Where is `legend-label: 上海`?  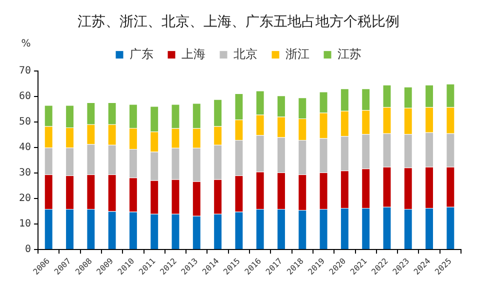
legend-label: 上海 is located at coordinates (194, 53).